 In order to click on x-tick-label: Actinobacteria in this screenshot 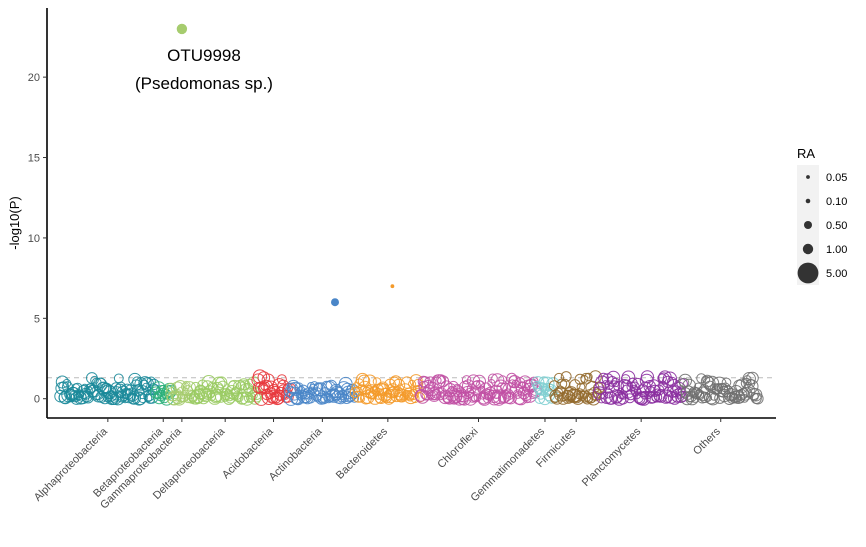, I will do `click(296, 454)`.